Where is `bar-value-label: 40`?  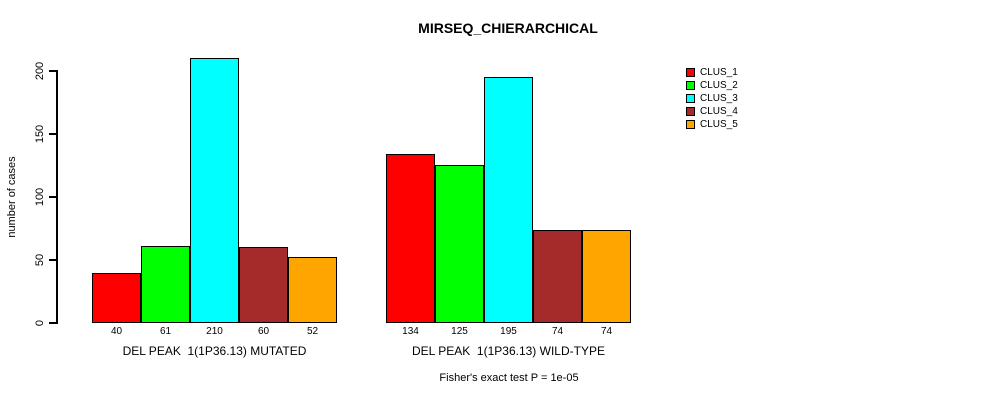
bar-value-label: 40 is located at coordinates (116, 331).